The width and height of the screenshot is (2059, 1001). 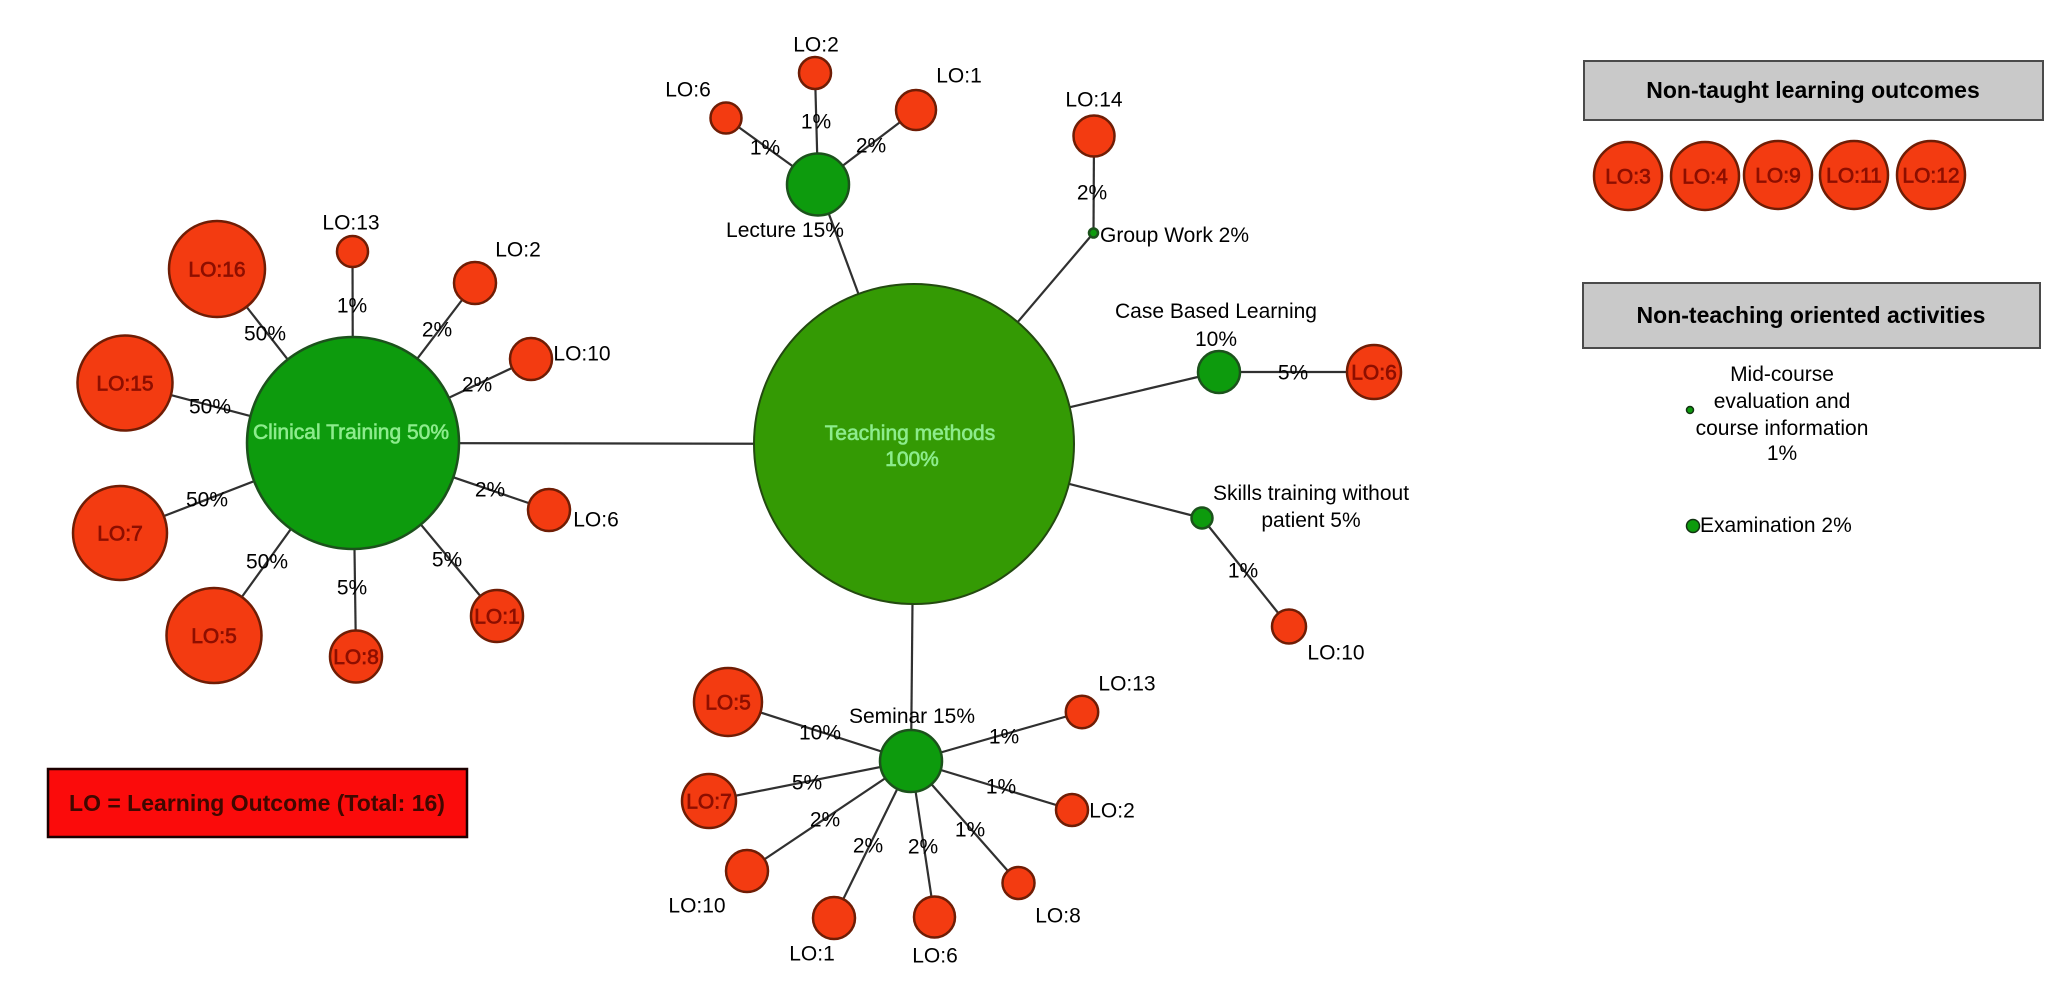 I want to click on svg-text: Non-taught learning outcomes, so click(x=1813, y=90).